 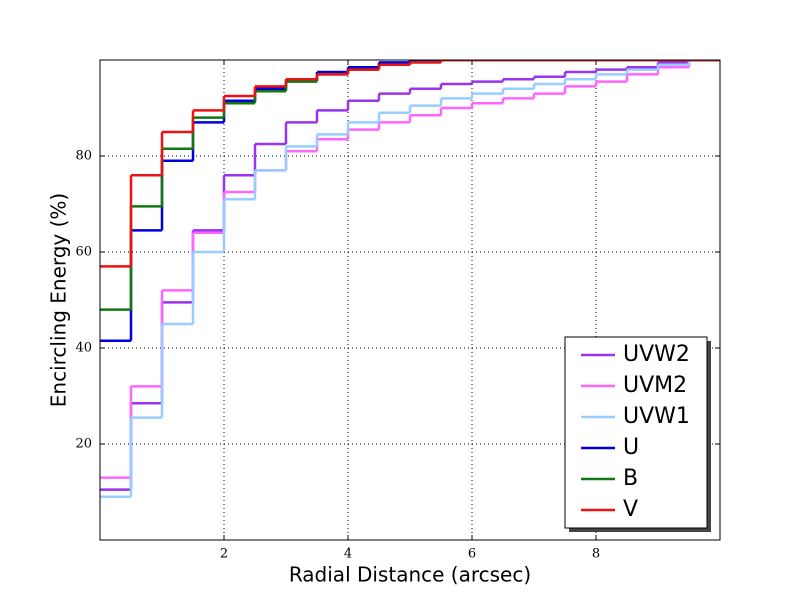 What do you see at coordinates (631, 447) in the screenshot?
I see `legend-label: U` at bounding box center [631, 447].